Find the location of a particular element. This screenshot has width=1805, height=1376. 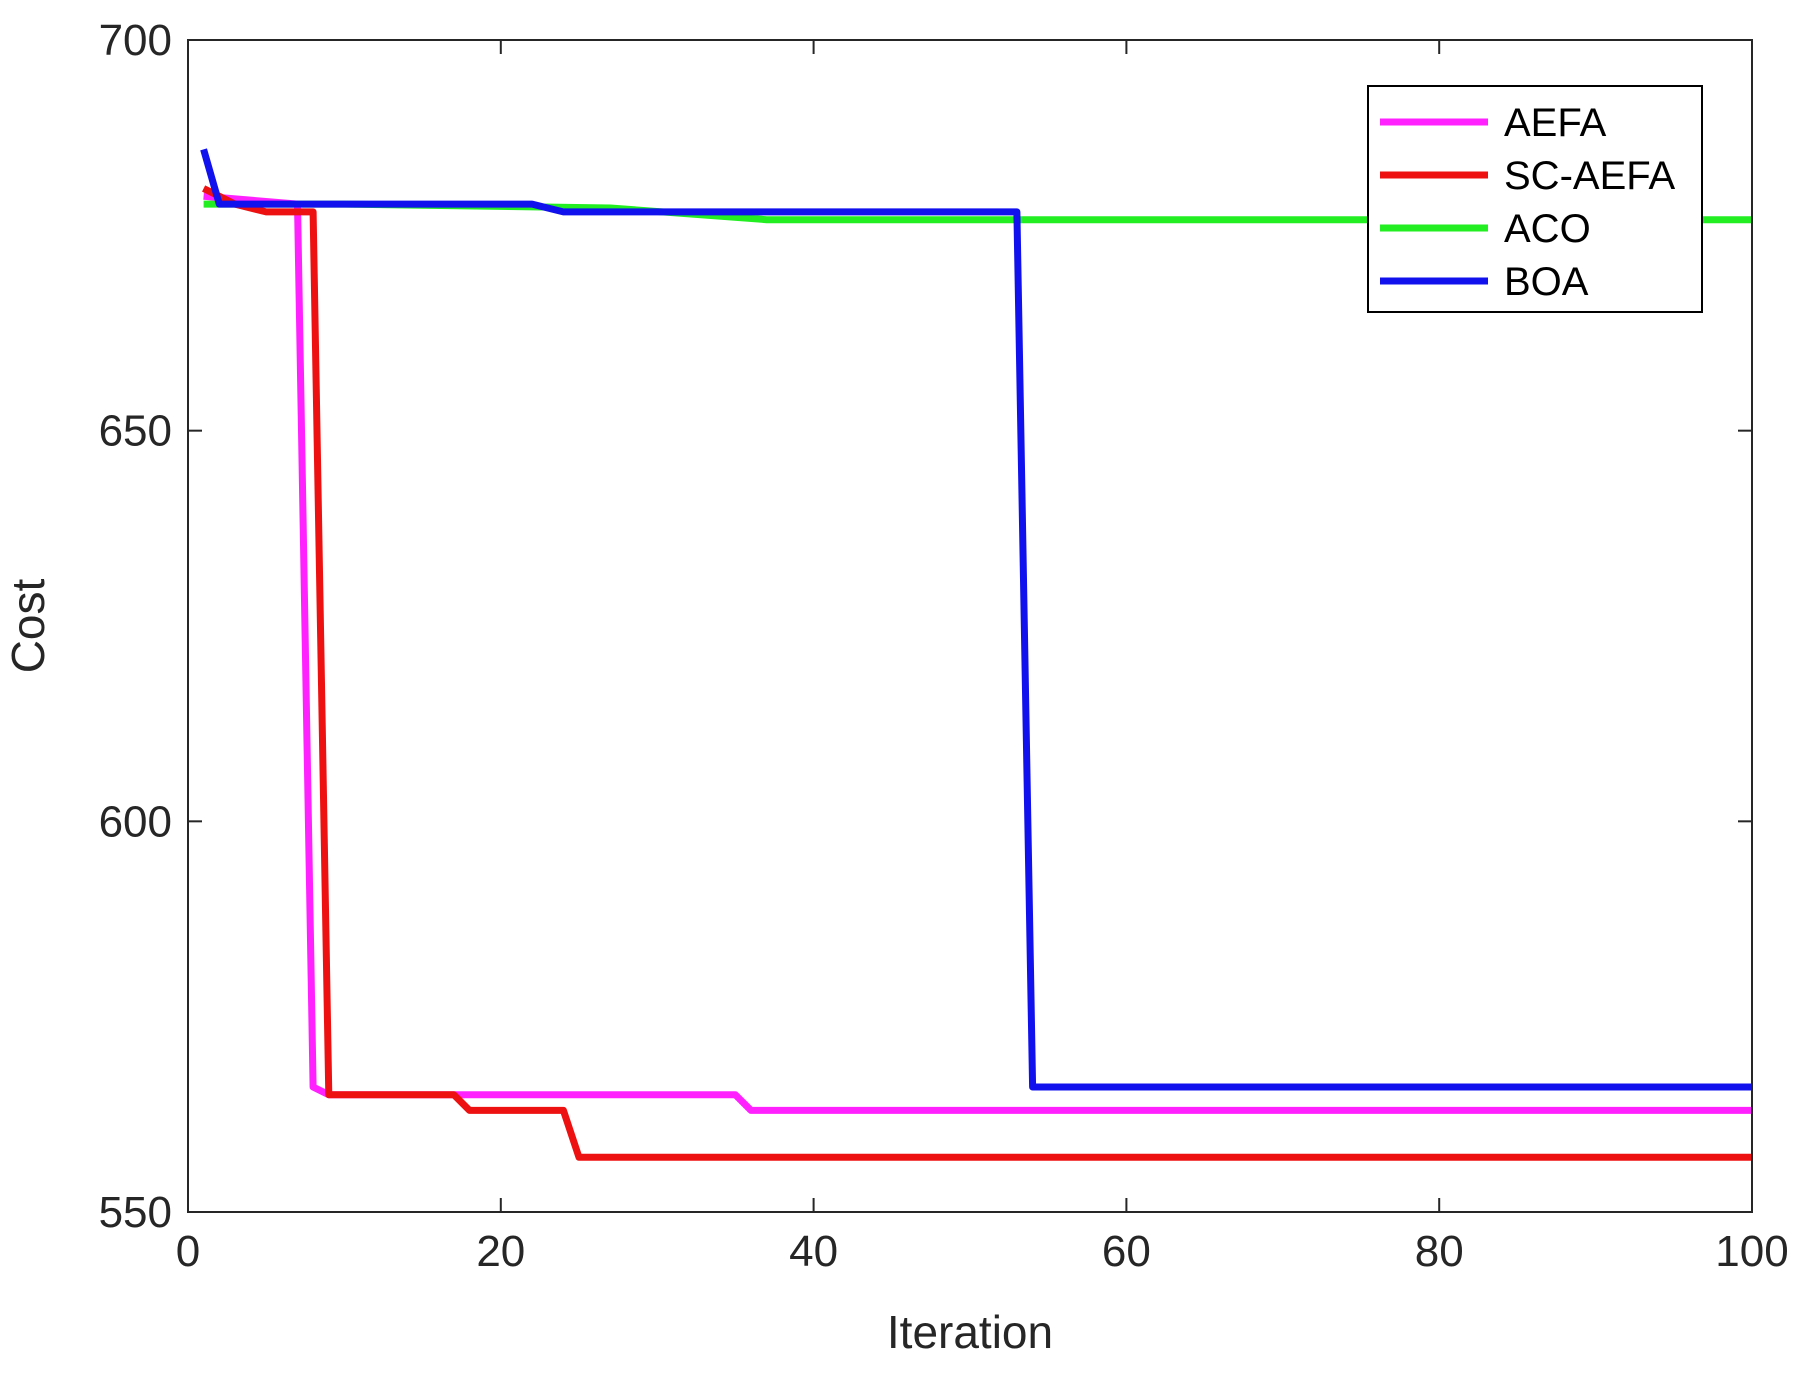

legend-label-sc-aefa: SC-AEFA is located at coordinates (1589, 176).